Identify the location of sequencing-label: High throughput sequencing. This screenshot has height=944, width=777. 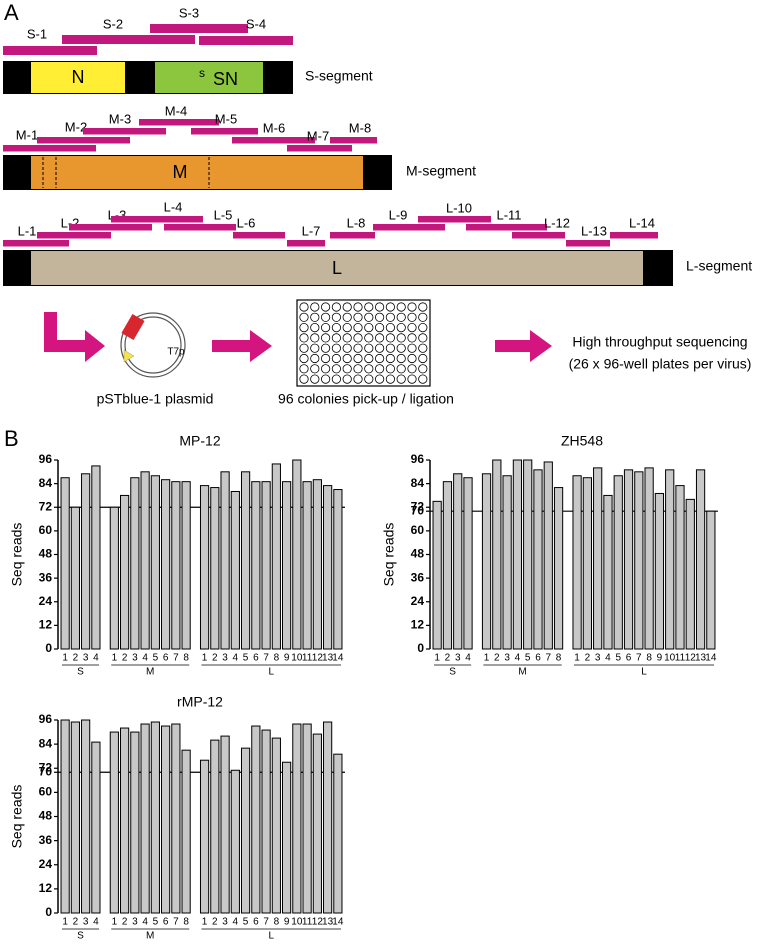
(659, 342).